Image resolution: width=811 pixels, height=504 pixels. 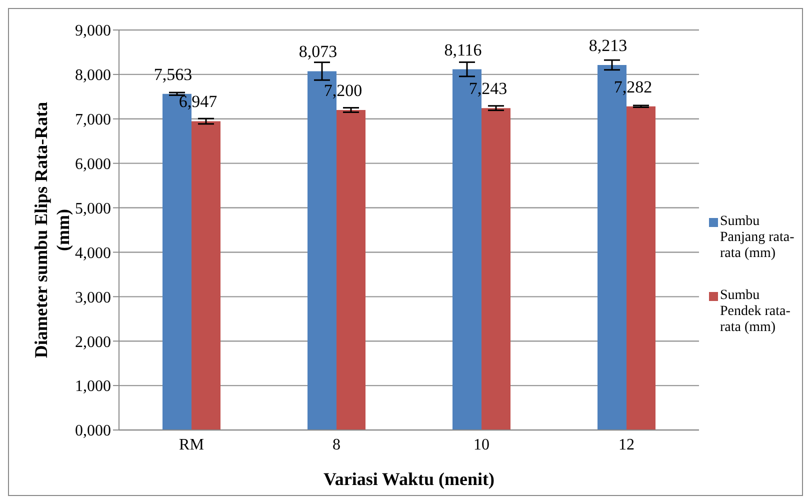 What do you see at coordinates (93, 31) in the screenshot?
I see `y-tick-label: 9,000` at bounding box center [93, 31].